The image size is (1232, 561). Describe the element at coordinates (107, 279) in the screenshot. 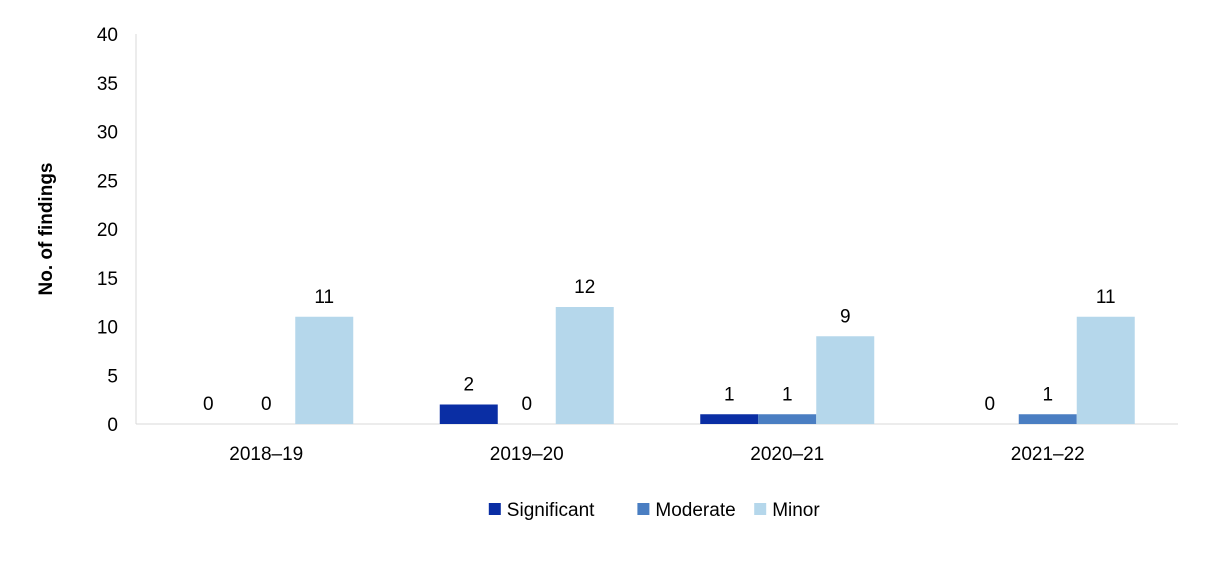

I see `y-tick-label: 15` at that location.